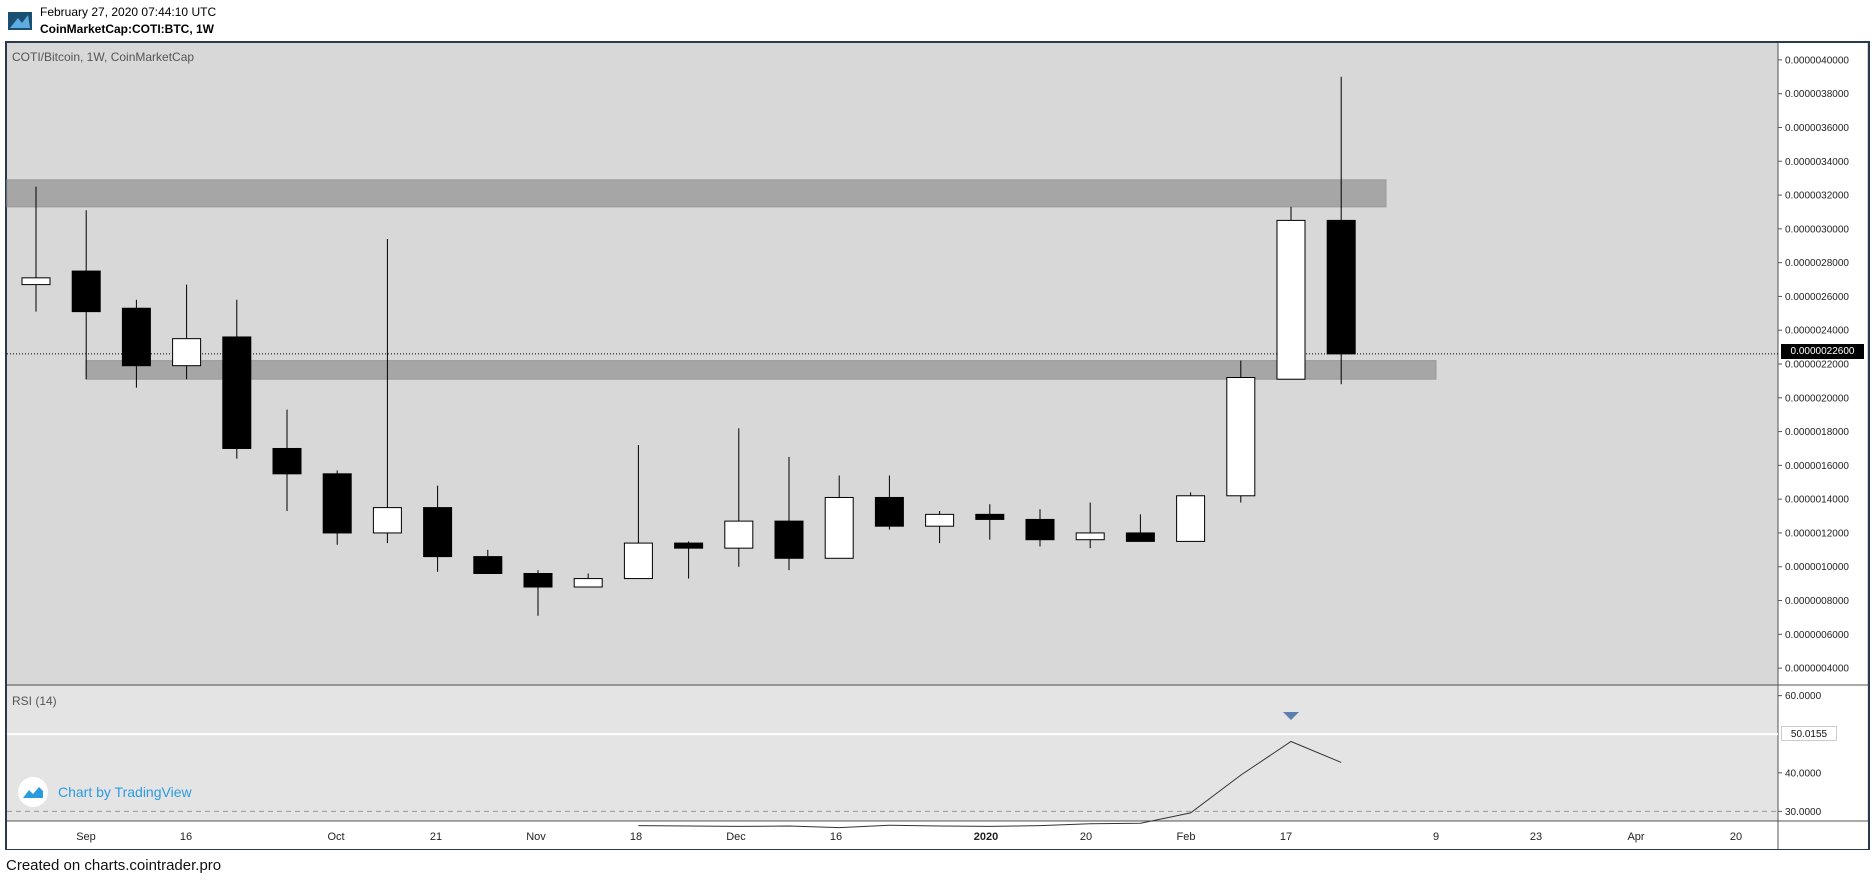  Describe the element at coordinates (1809, 733) in the screenshot. I see `rsi-last-value-label: 50.0155` at that location.